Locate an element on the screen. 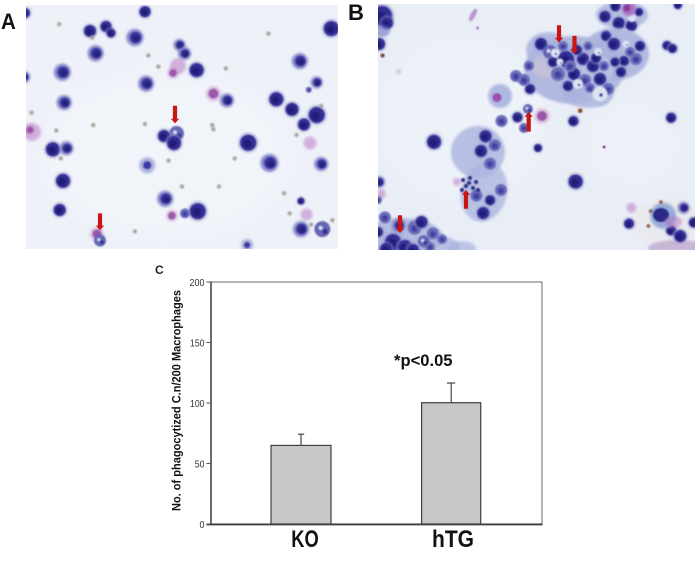 Image resolution: width=695 pixels, height=570 pixels. svg-text: 150 is located at coordinates (197, 344).